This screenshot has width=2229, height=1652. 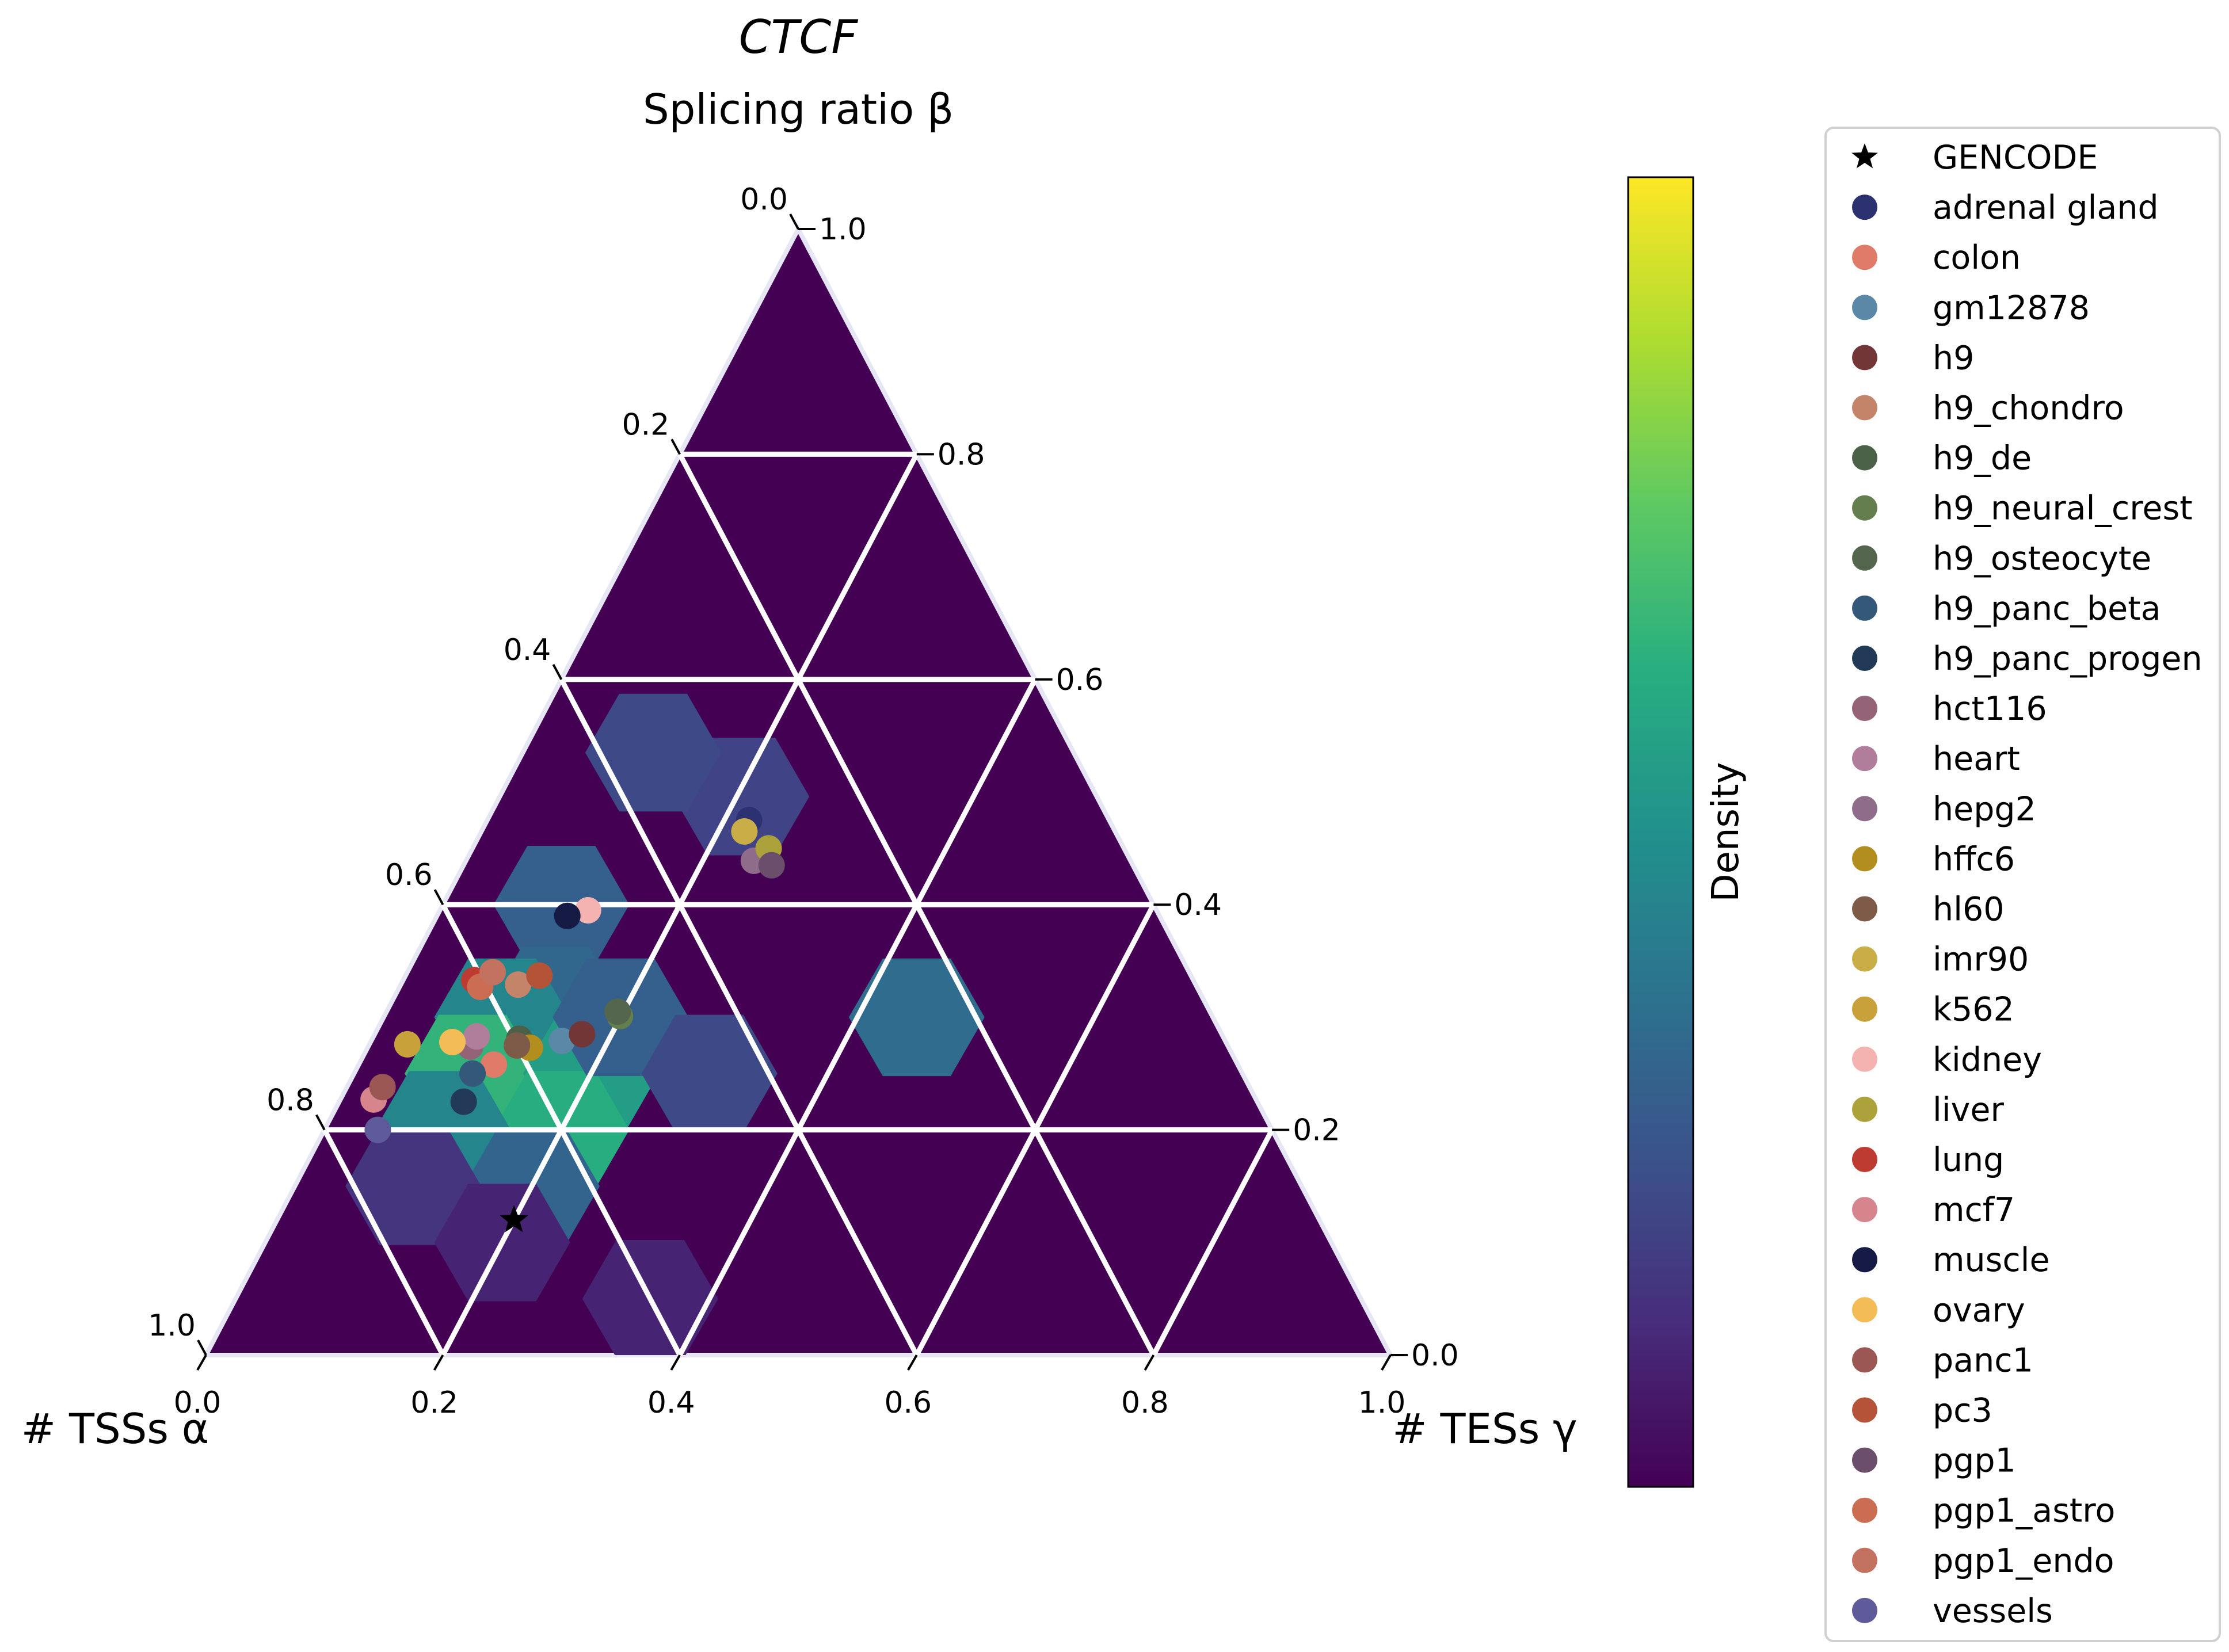 I want to click on legend-label-hct116: hct116, so click(x=1990, y=709).